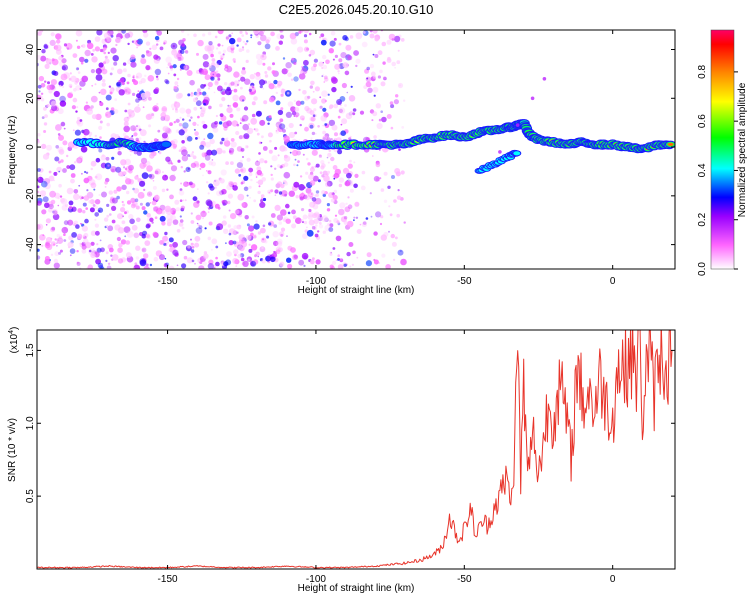 The width and height of the screenshot is (750, 600). What do you see at coordinates (30, 98) in the screenshot?
I see `y-tick-label: 20` at bounding box center [30, 98].